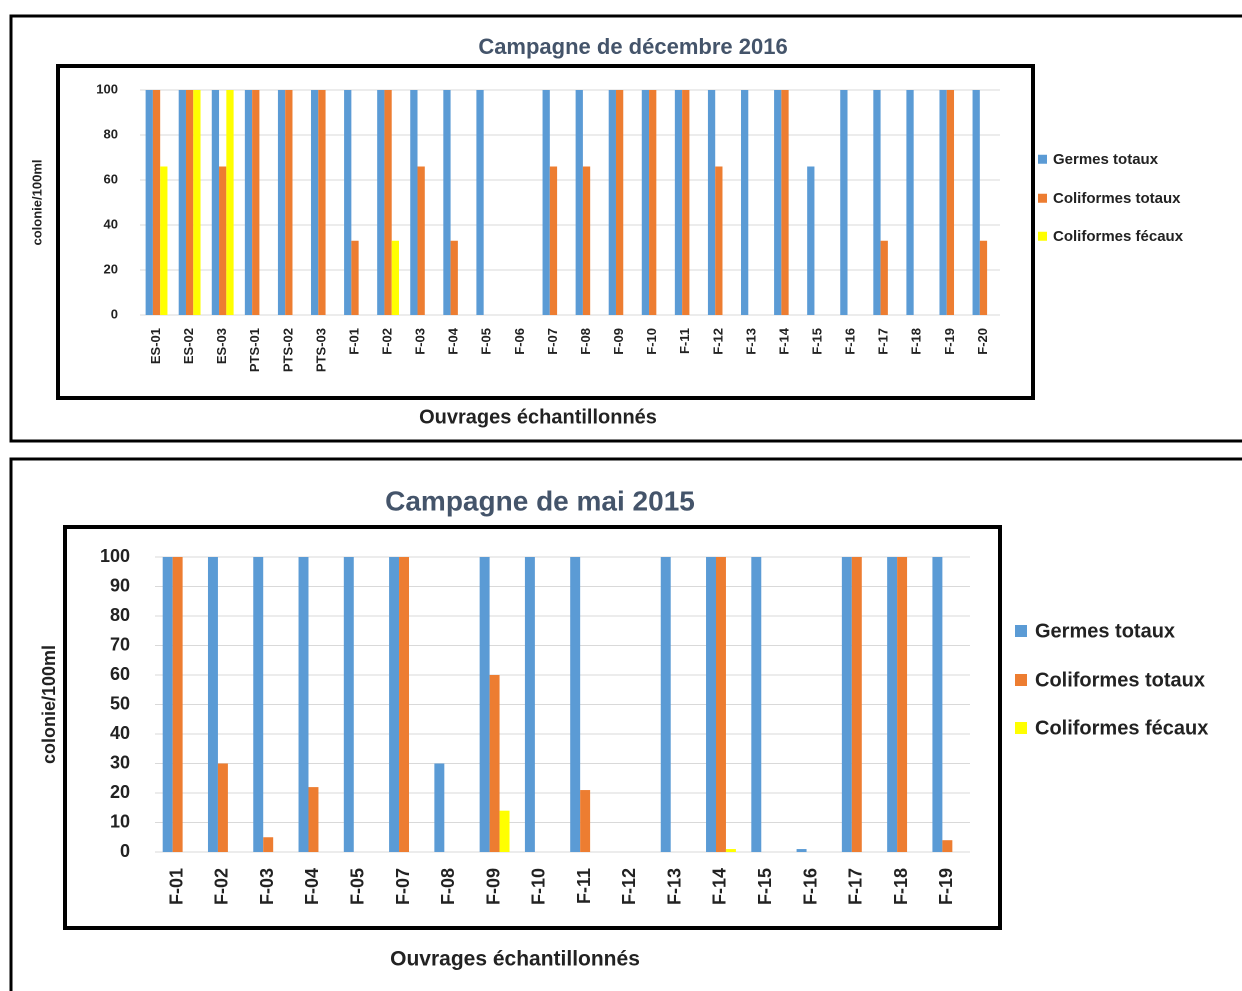 The width and height of the screenshot is (1242, 991). What do you see at coordinates (155, 346) in the screenshot?
I see `x-tick-label: ES-01` at bounding box center [155, 346].